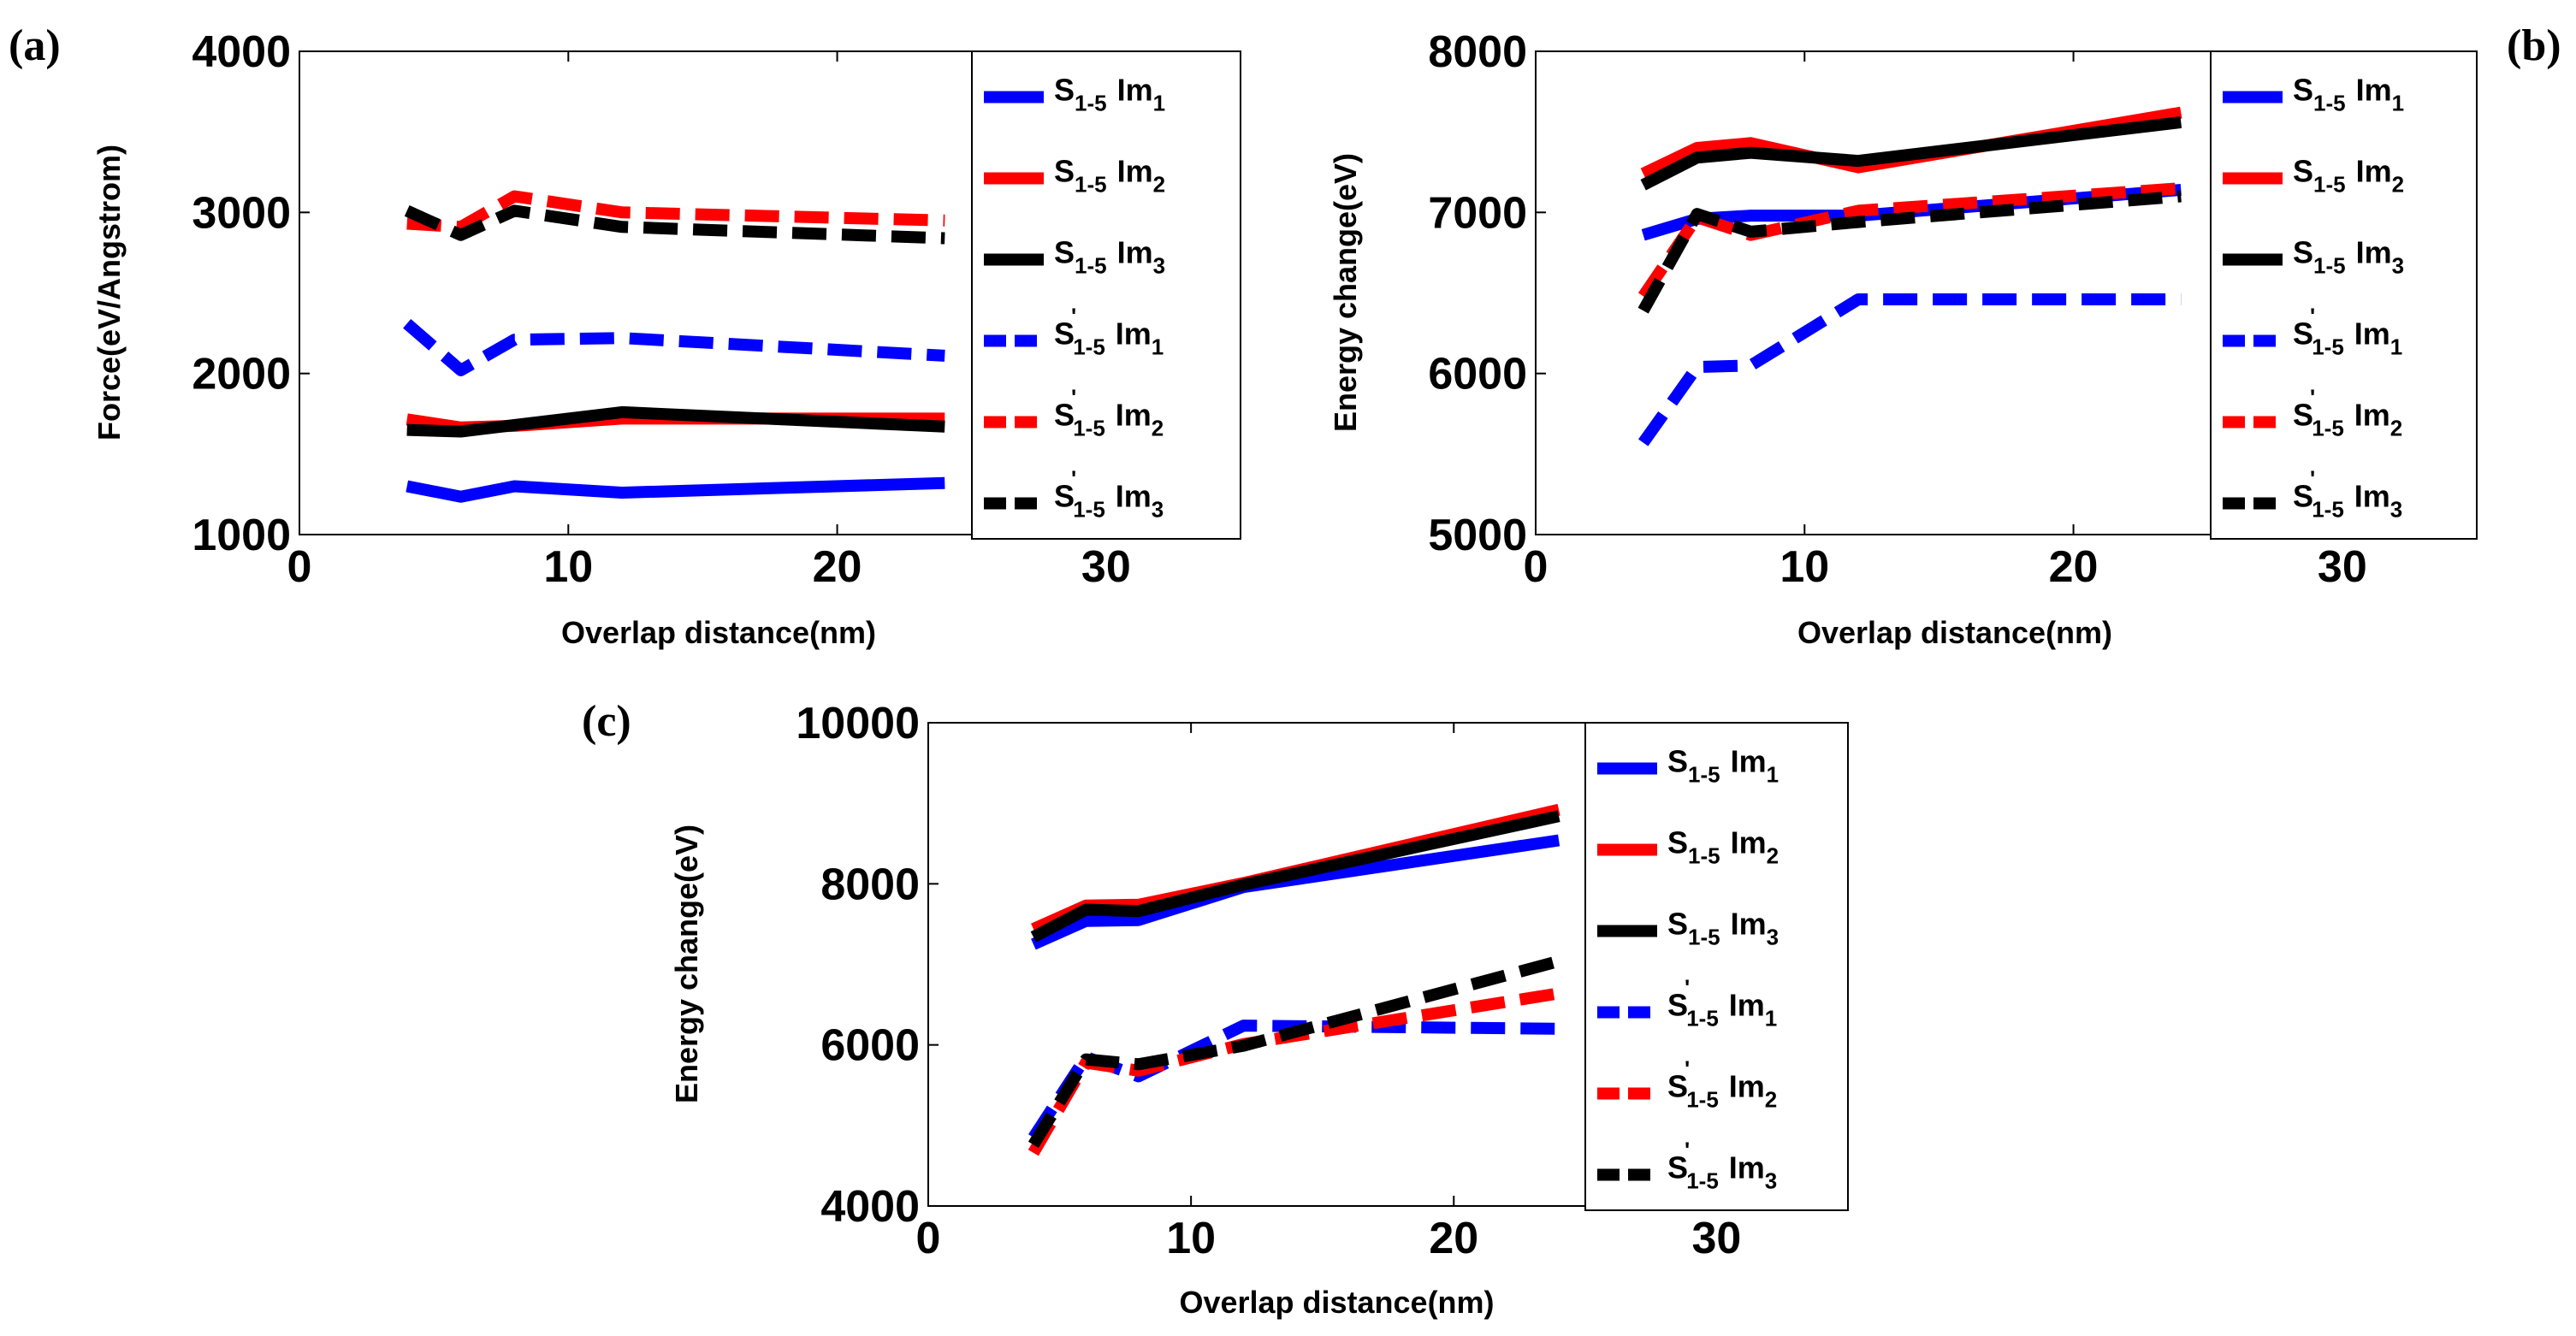 The image size is (2576, 1336). What do you see at coordinates (1478, 535) in the screenshot?
I see `y-tick-label: 5000` at bounding box center [1478, 535].